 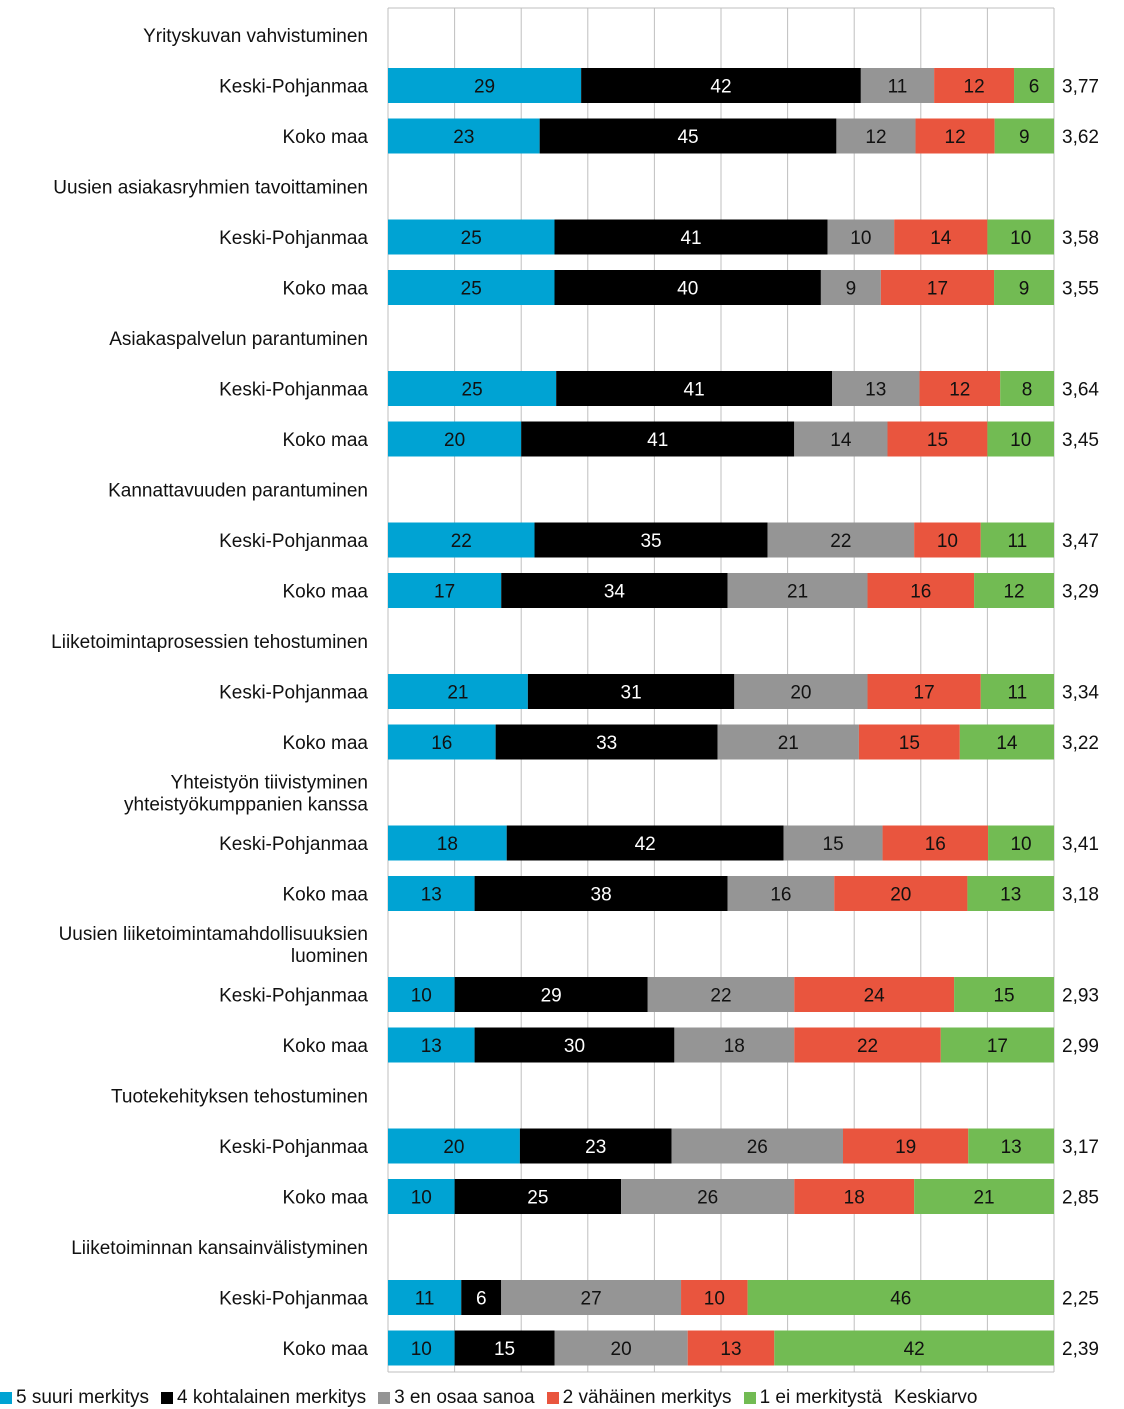 I want to click on mean-value-label: 2,93, so click(x=1080, y=996).